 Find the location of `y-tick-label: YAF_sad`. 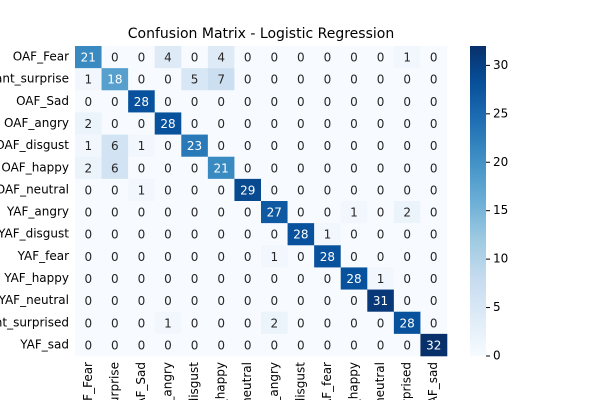

y-tick-label: YAF_sad is located at coordinates (44, 344).